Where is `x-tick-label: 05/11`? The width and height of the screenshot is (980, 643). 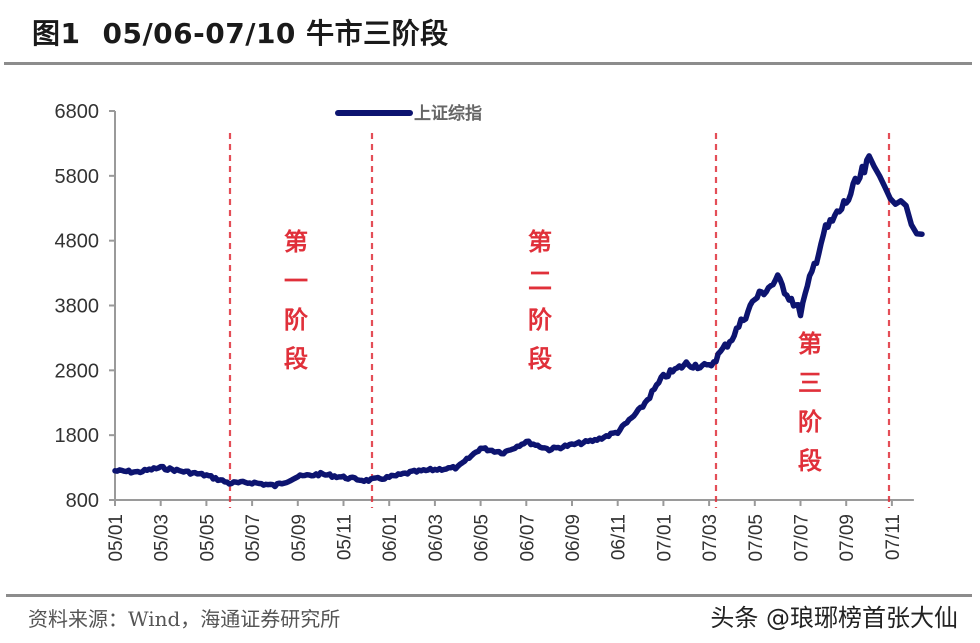
x-tick-label: 05/11 is located at coordinates (345, 537).